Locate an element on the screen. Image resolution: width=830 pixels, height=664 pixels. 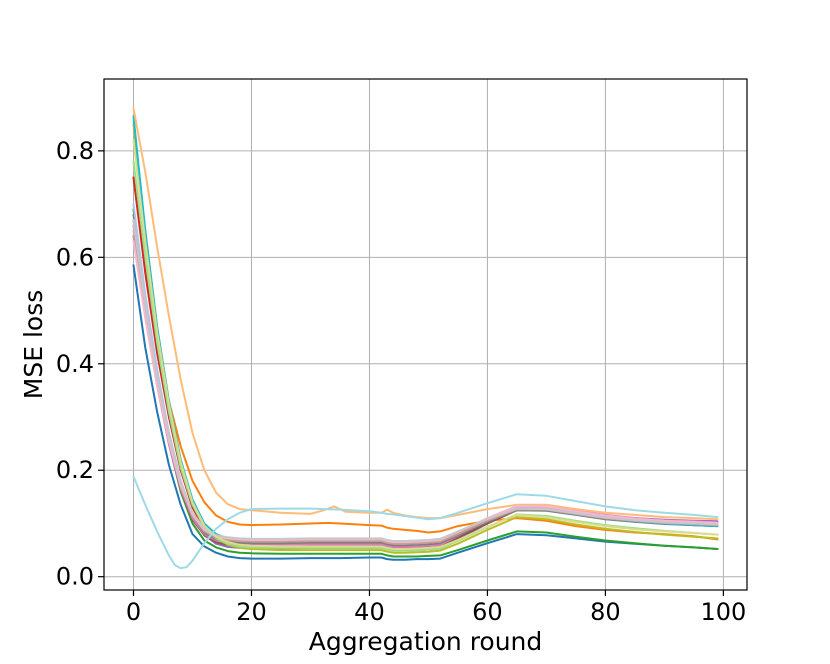
y-tick-label: 0.8 is located at coordinates (75, 151).